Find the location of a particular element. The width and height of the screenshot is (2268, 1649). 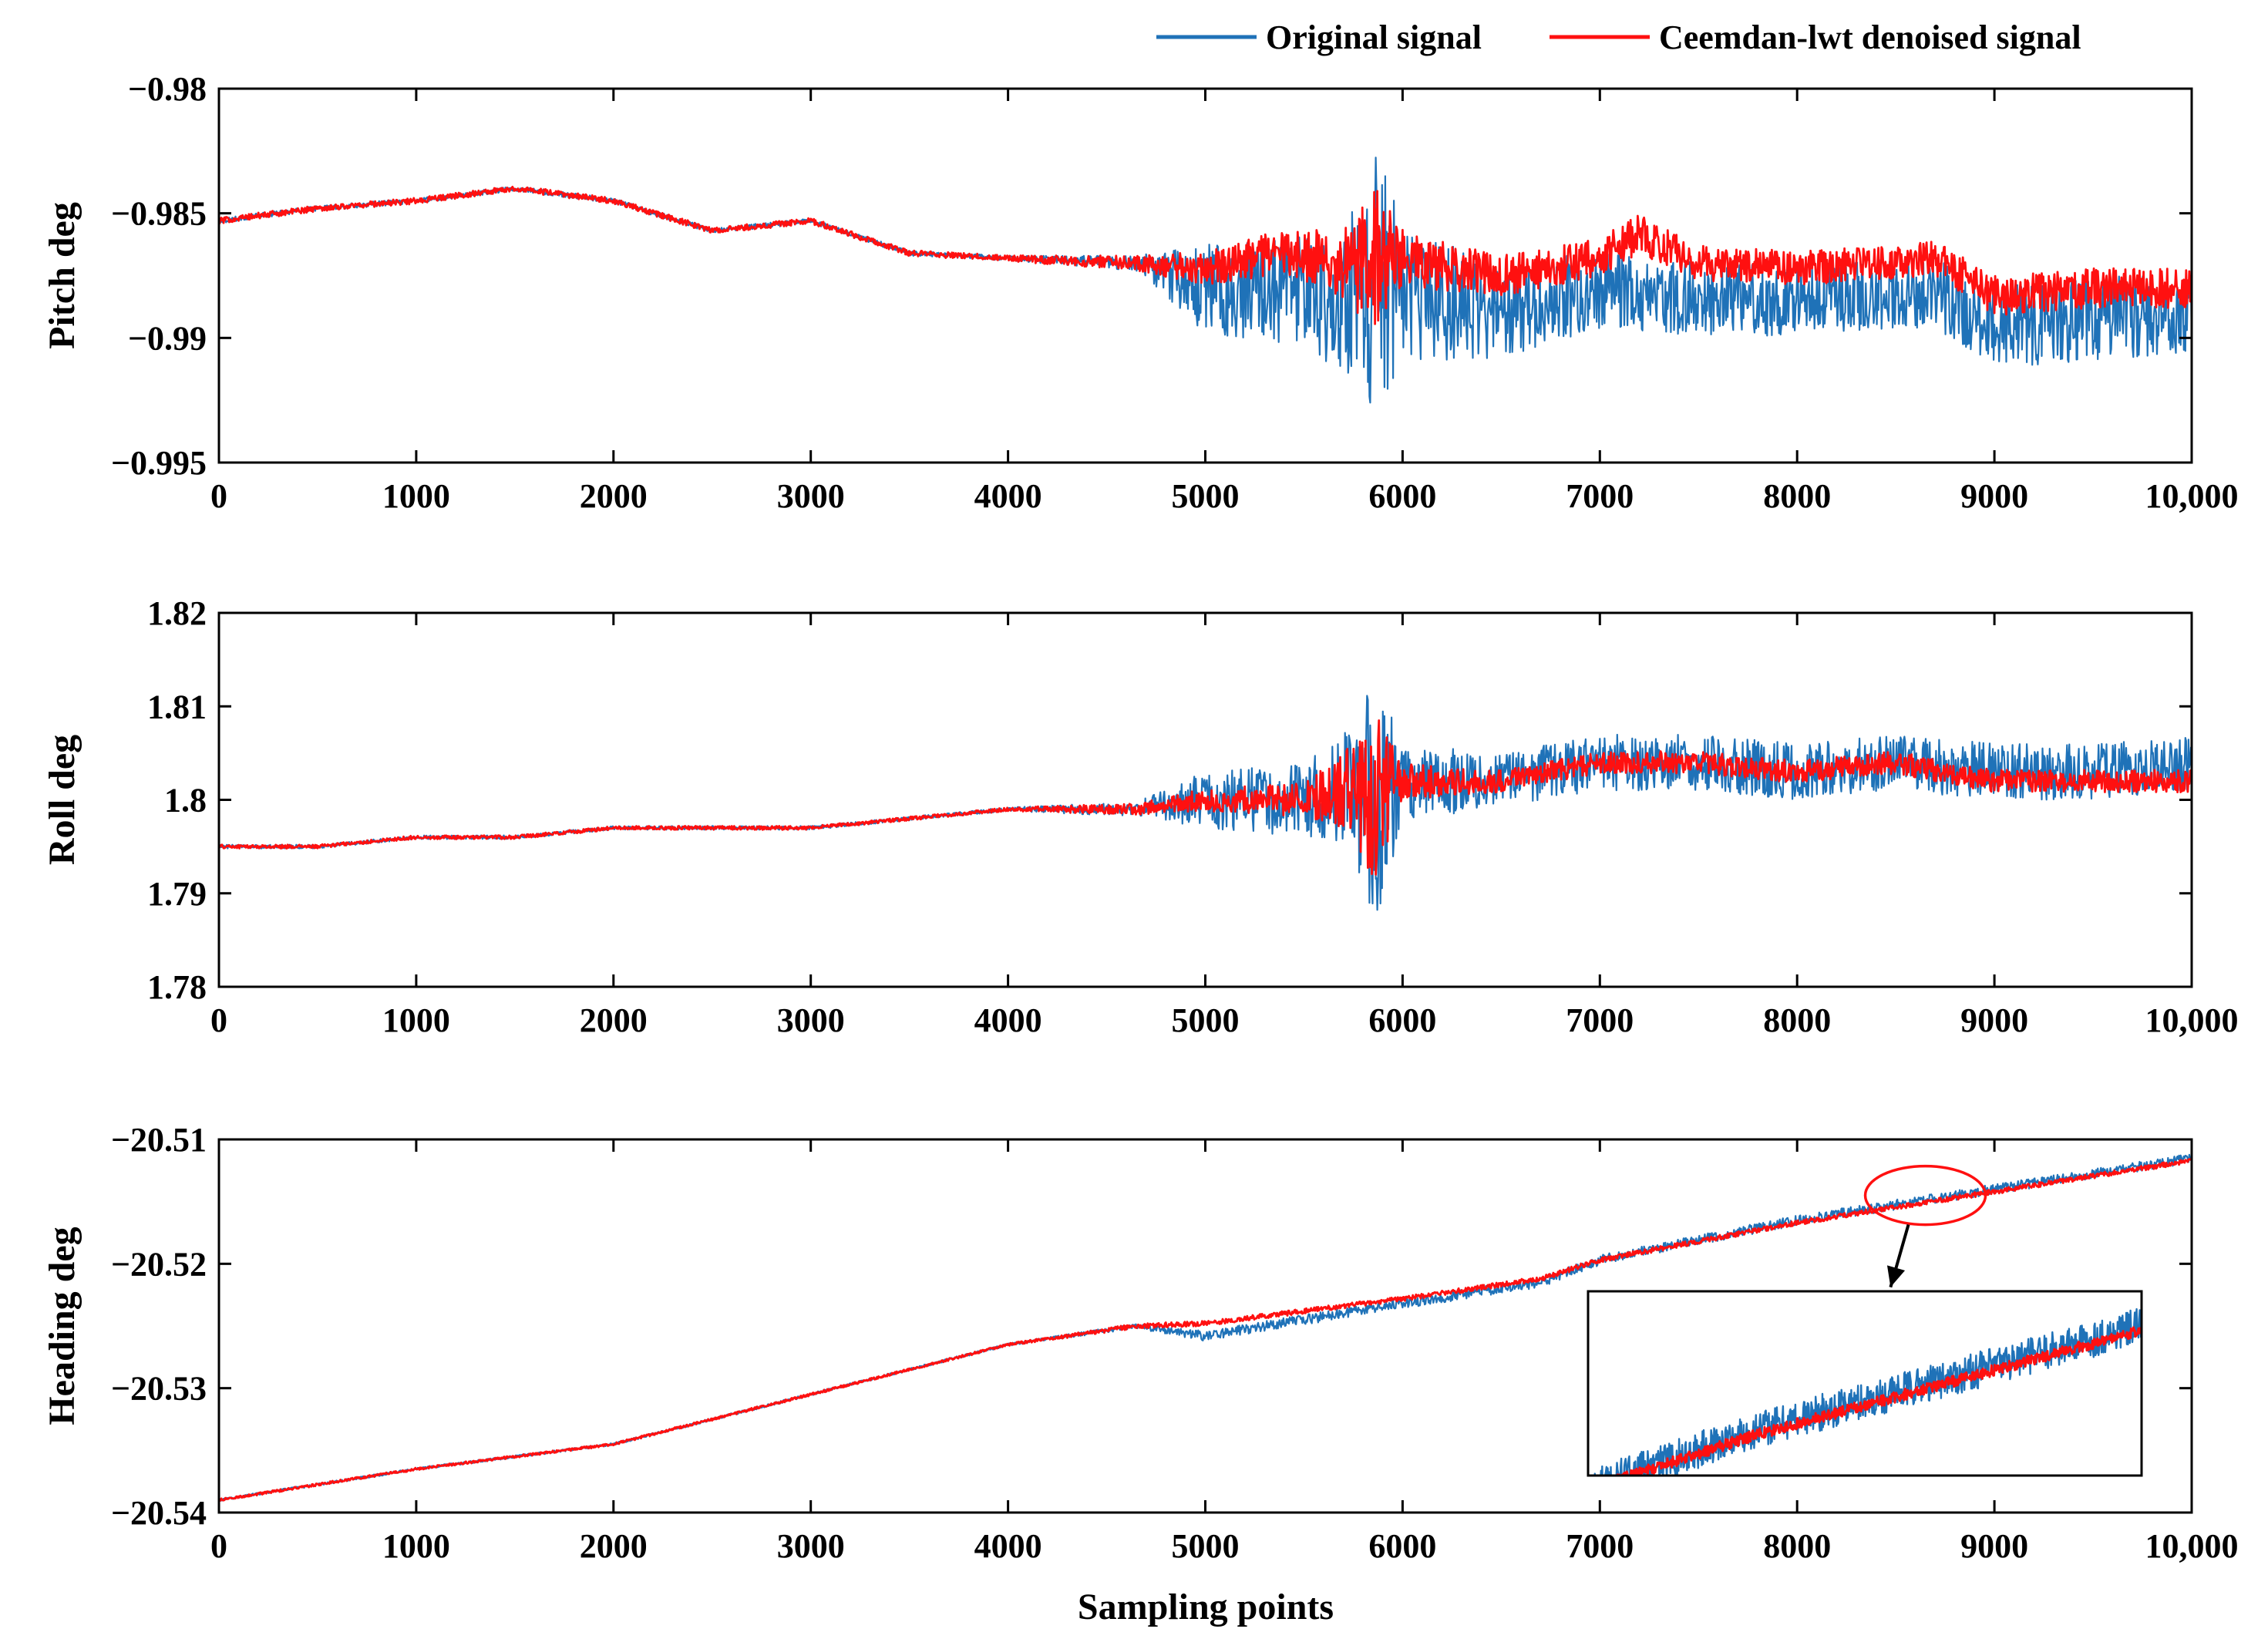

y-axis-title: Pitch deg is located at coordinates (62, 275).